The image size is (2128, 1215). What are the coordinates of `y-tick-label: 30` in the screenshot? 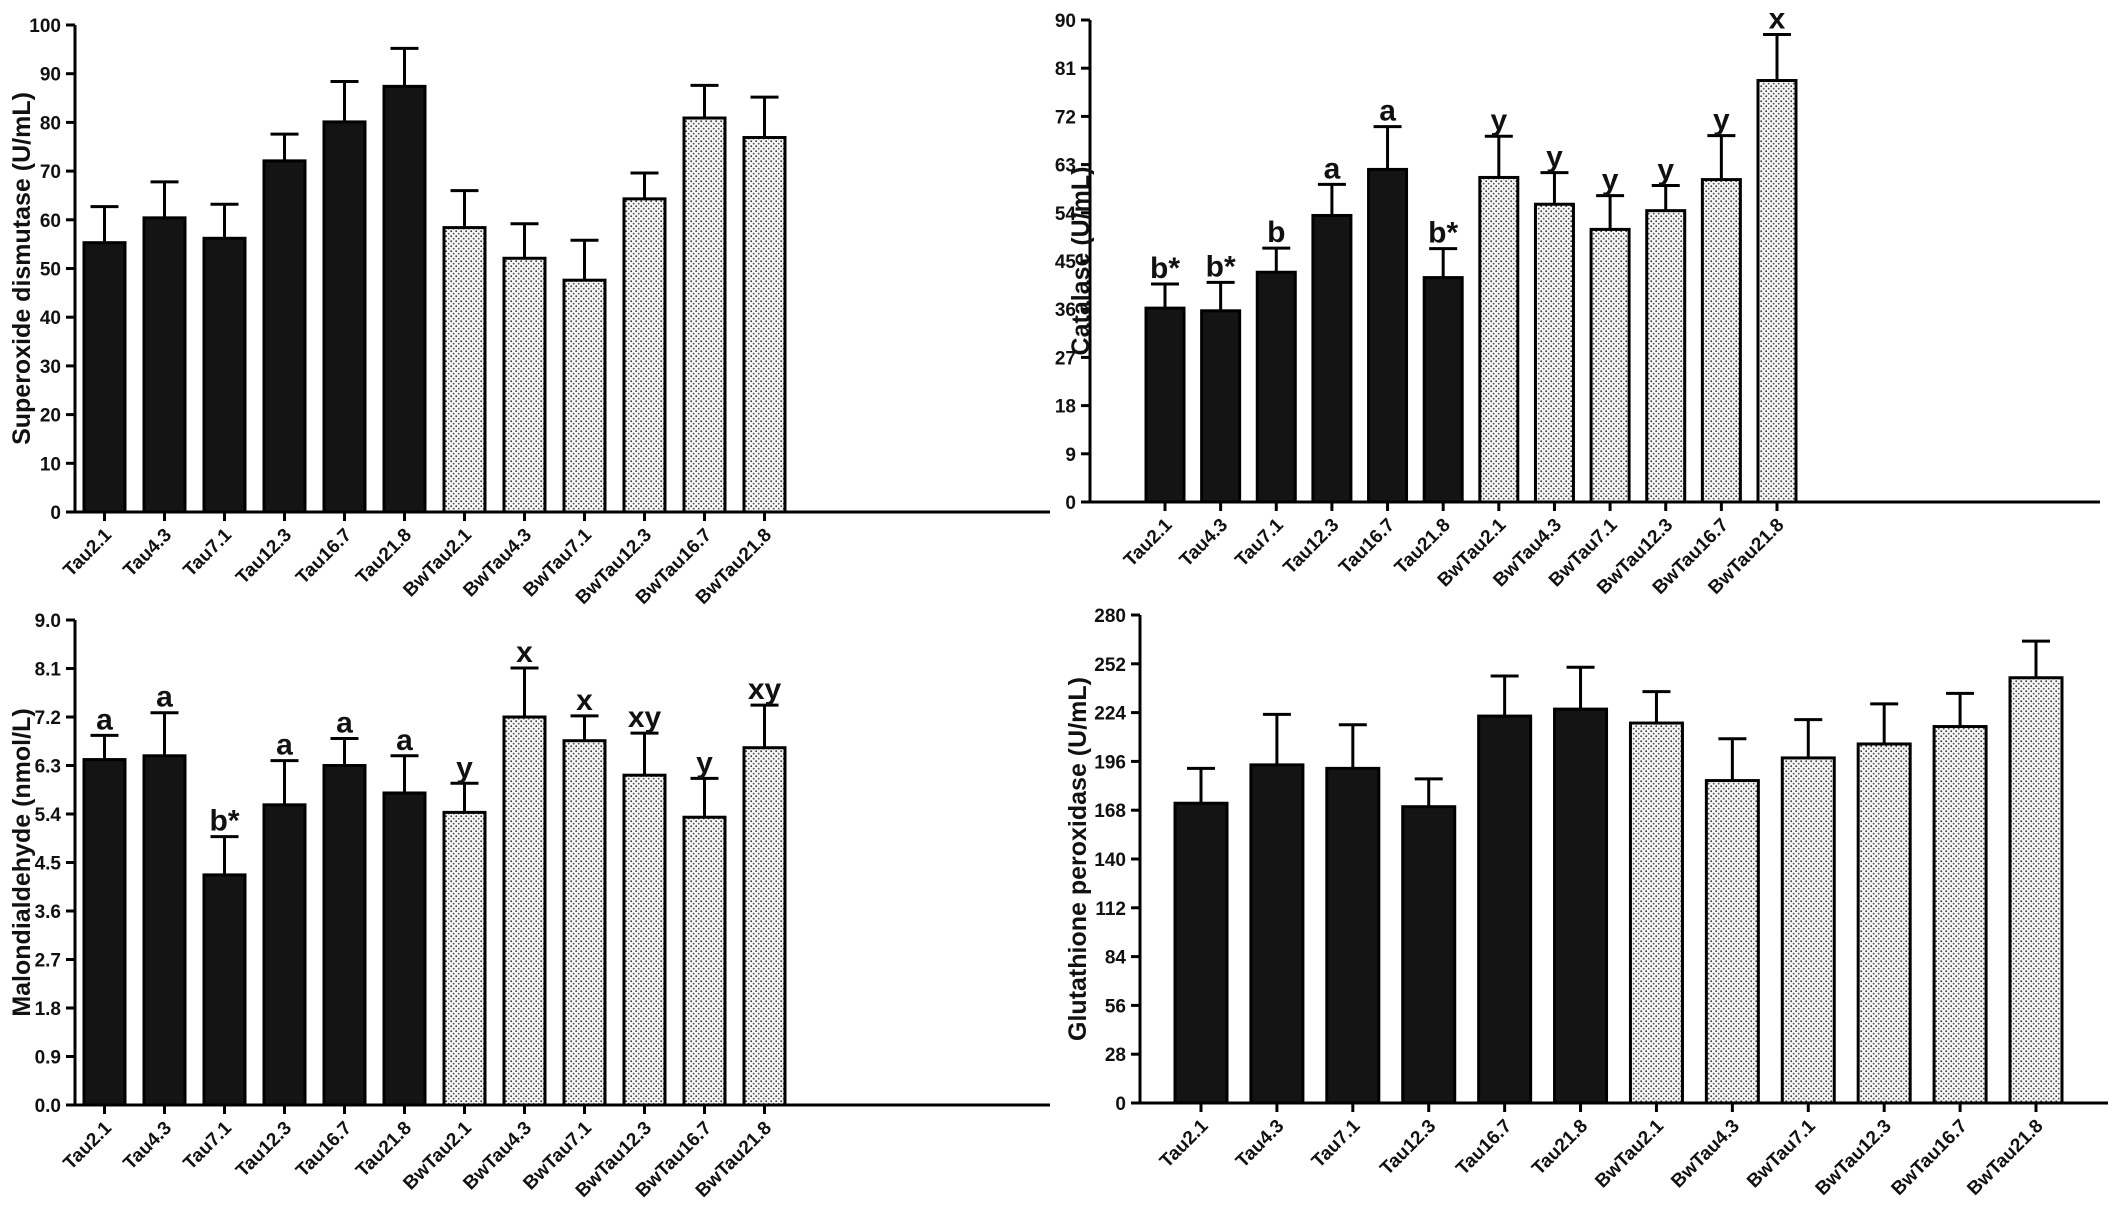 It's located at (50, 367).